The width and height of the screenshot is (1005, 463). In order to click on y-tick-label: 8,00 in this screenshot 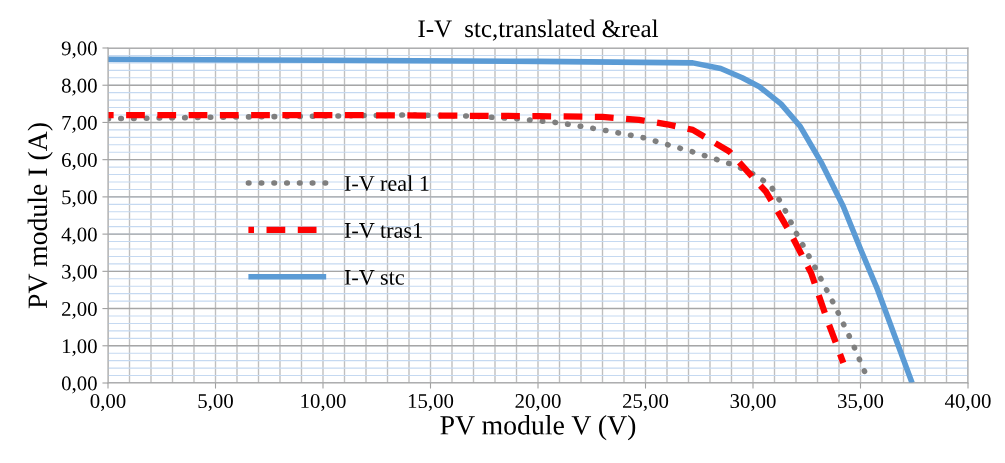, I will do `click(79, 87)`.